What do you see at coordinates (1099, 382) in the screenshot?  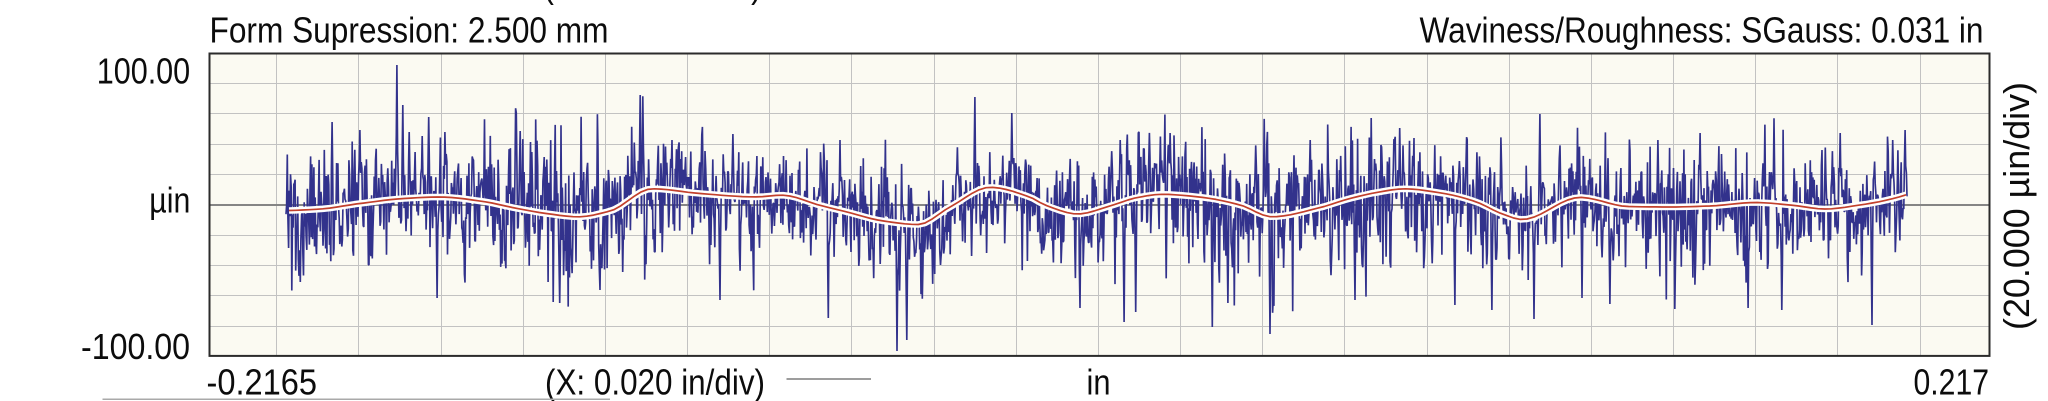 I see `svg-text: in` at bounding box center [1099, 382].